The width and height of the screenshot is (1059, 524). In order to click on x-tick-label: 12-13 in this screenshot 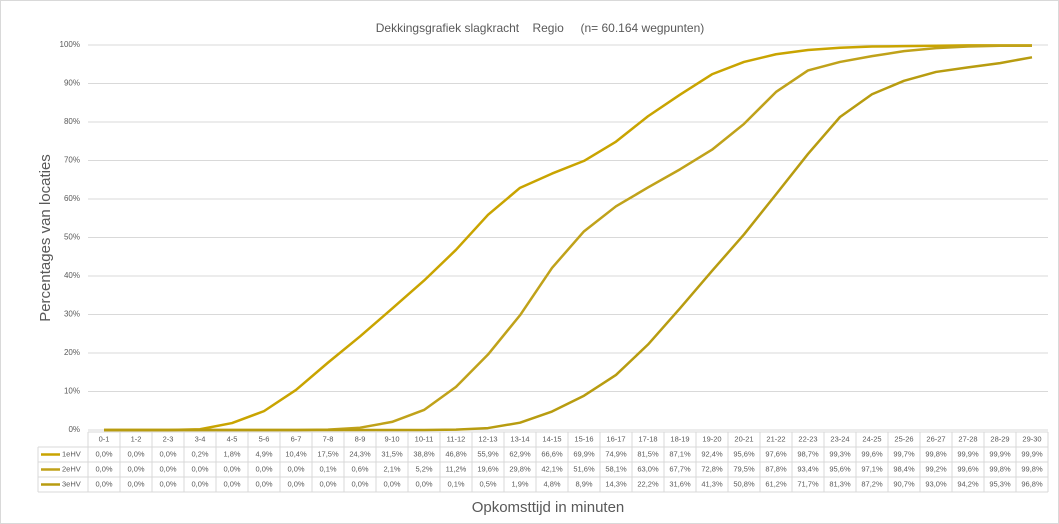, I will do `click(487, 438)`.